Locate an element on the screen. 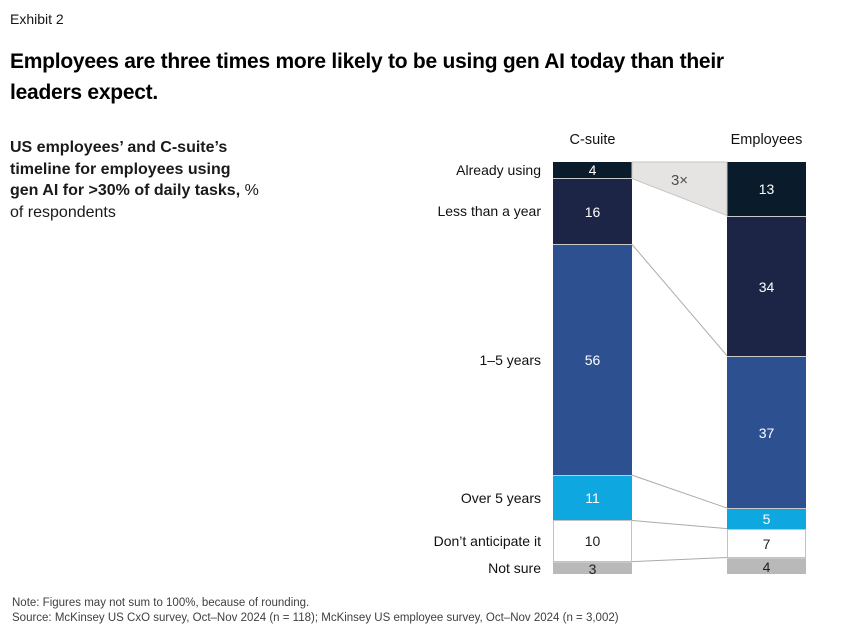 This screenshot has height=641, width=867. segment-value: 11 is located at coordinates (592, 498).